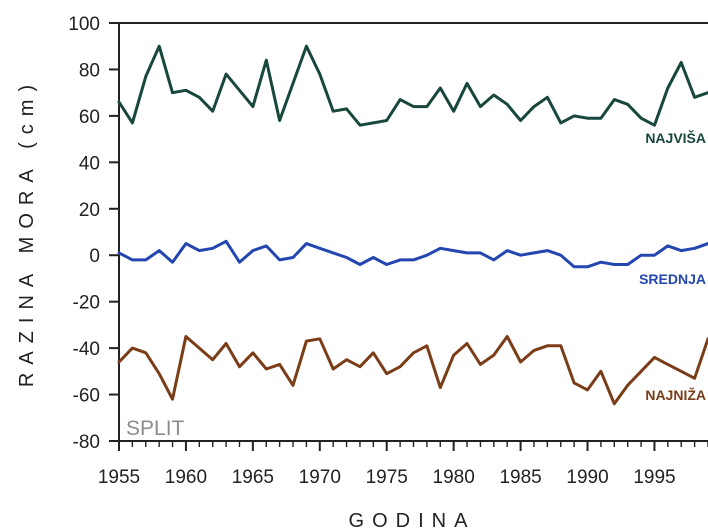 This screenshot has width=708, height=531. What do you see at coordinates (155, 428) in the screenshot?
I see `station-label: SPLIT` at bounding box center [155, 428].